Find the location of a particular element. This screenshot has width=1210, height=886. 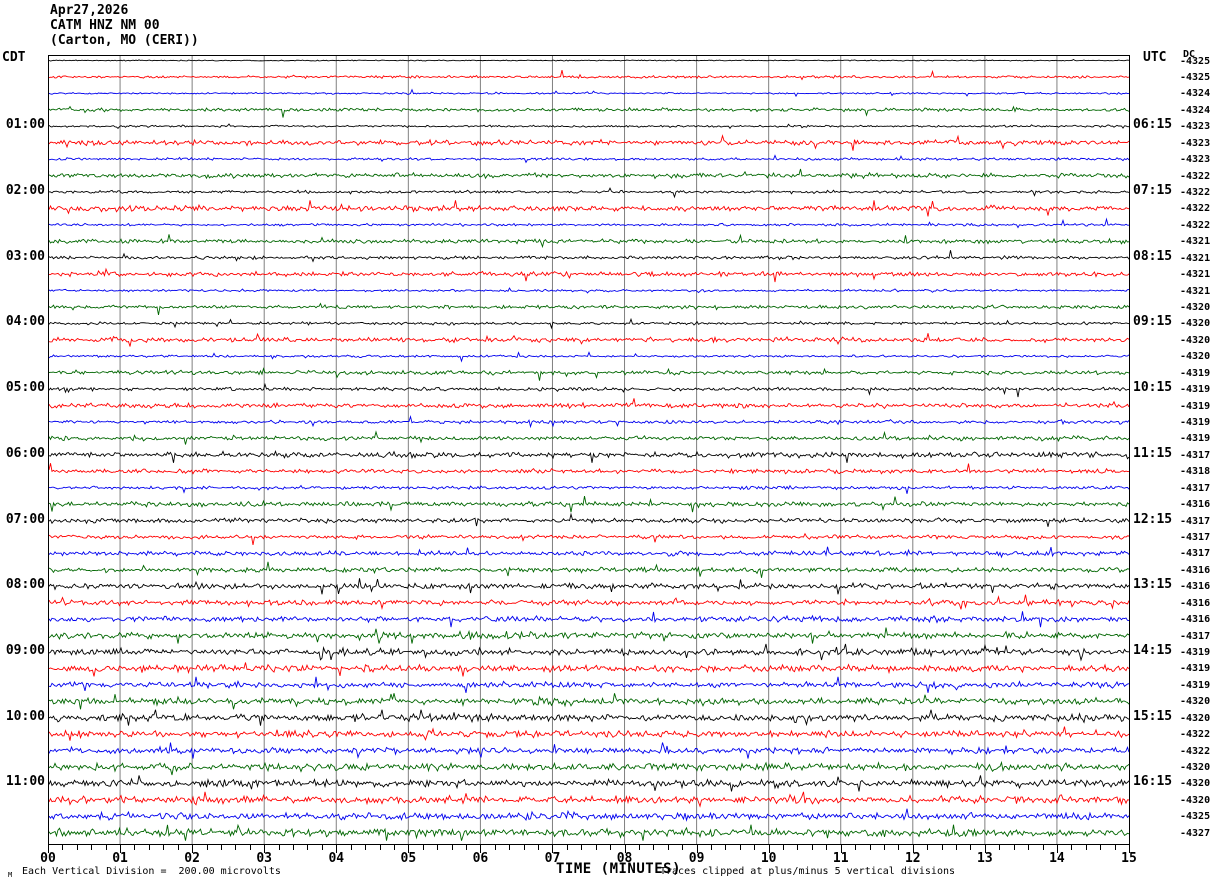

x-tick-label: 01 is located at coordinates (120, 858).